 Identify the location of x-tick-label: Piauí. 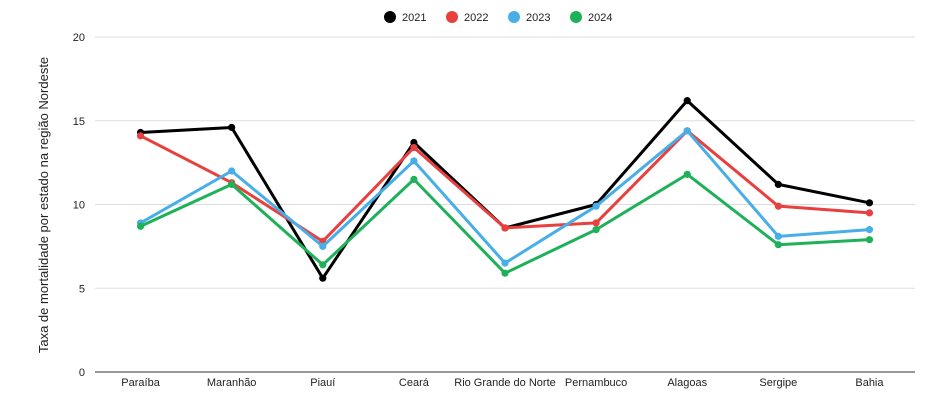
(322, 383).